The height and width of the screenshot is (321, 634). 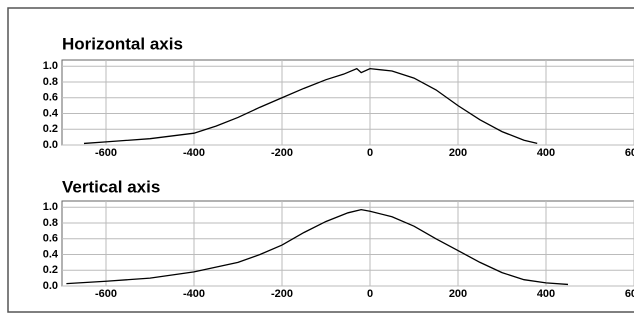 What do you see at coordinates (111, 186) in the screenshot?
I see `chart-title: Vertical axis` at bounding box center [111, 186].